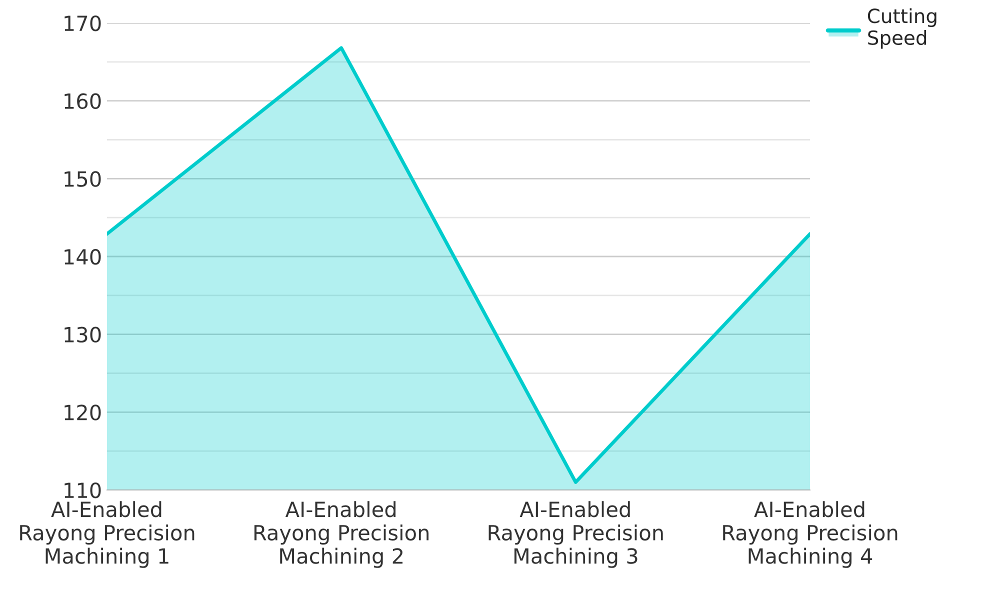 The image size is (981, 597). I want to click on x-tick-label: AI-Enabled Rayong Precision Machining 3, so click(575, 534).